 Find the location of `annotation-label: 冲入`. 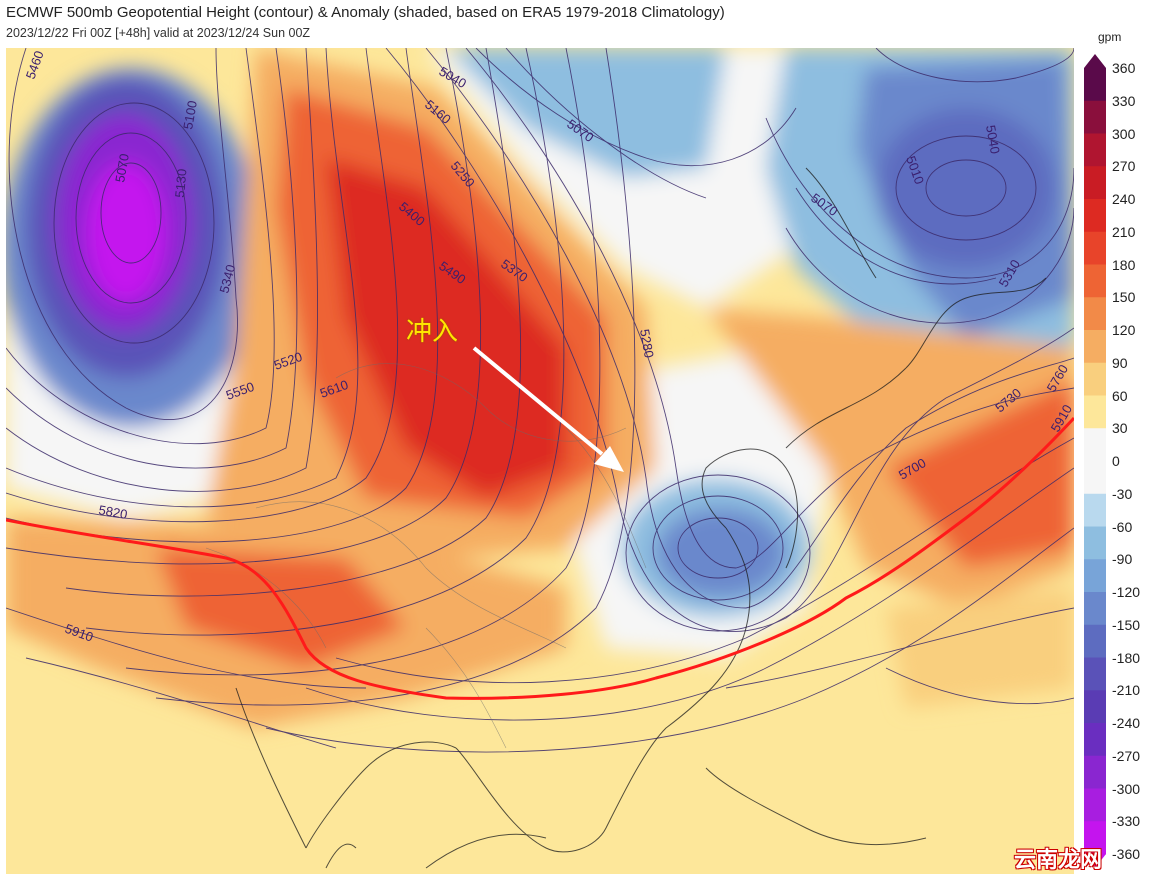

annotation-label: 冲入 is located at coordinates (432, 332).